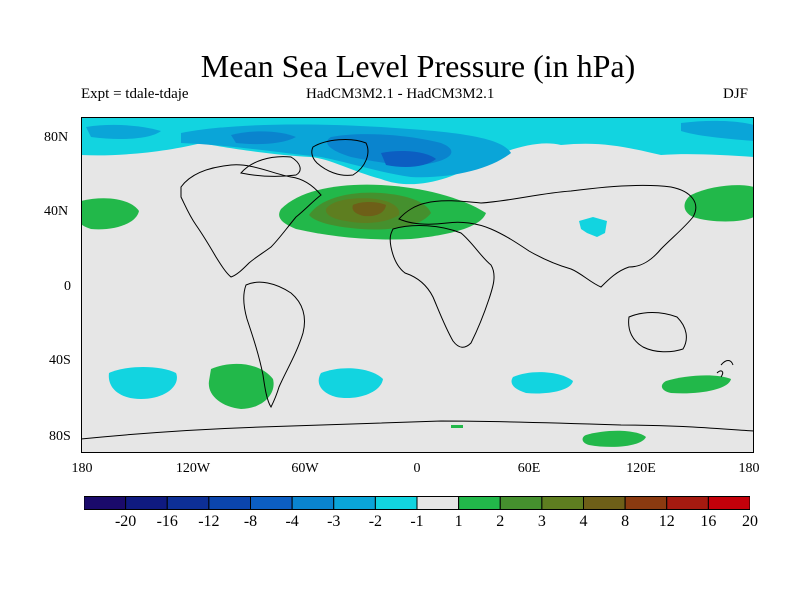 This screenshot has width=800, height=600. Describe the element at coordinates (60, 360) in the screenshot. I see `lat-label: 40S` at that location.